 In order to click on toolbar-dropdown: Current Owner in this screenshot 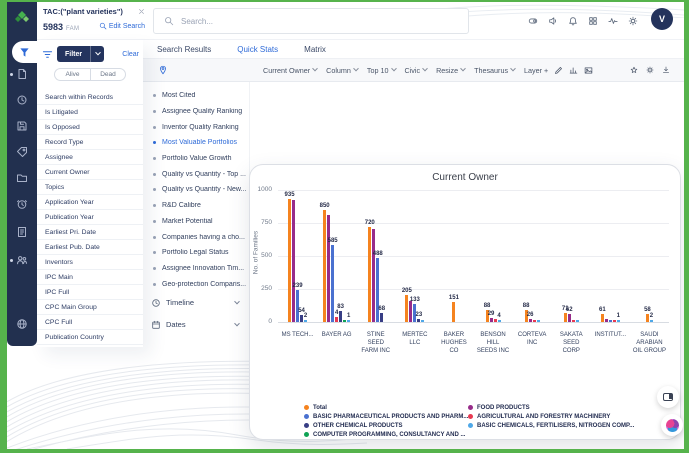, I will do `click(290, 70)`.